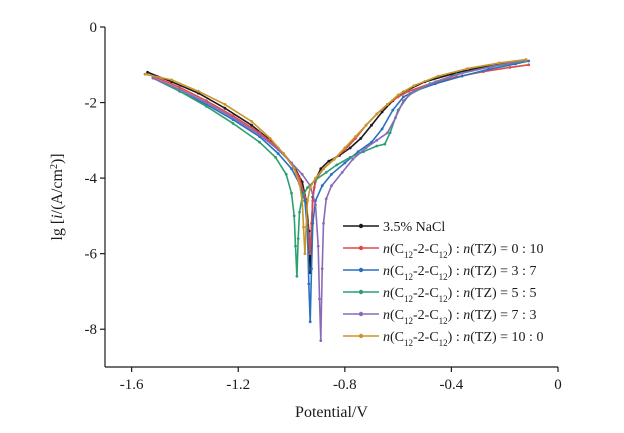 The height and width of the screenshot is (433, 624). Describe the element at coordinates (57, 230) in the screenshot. I see `y-axis-title-prefix: lg [` at that location.